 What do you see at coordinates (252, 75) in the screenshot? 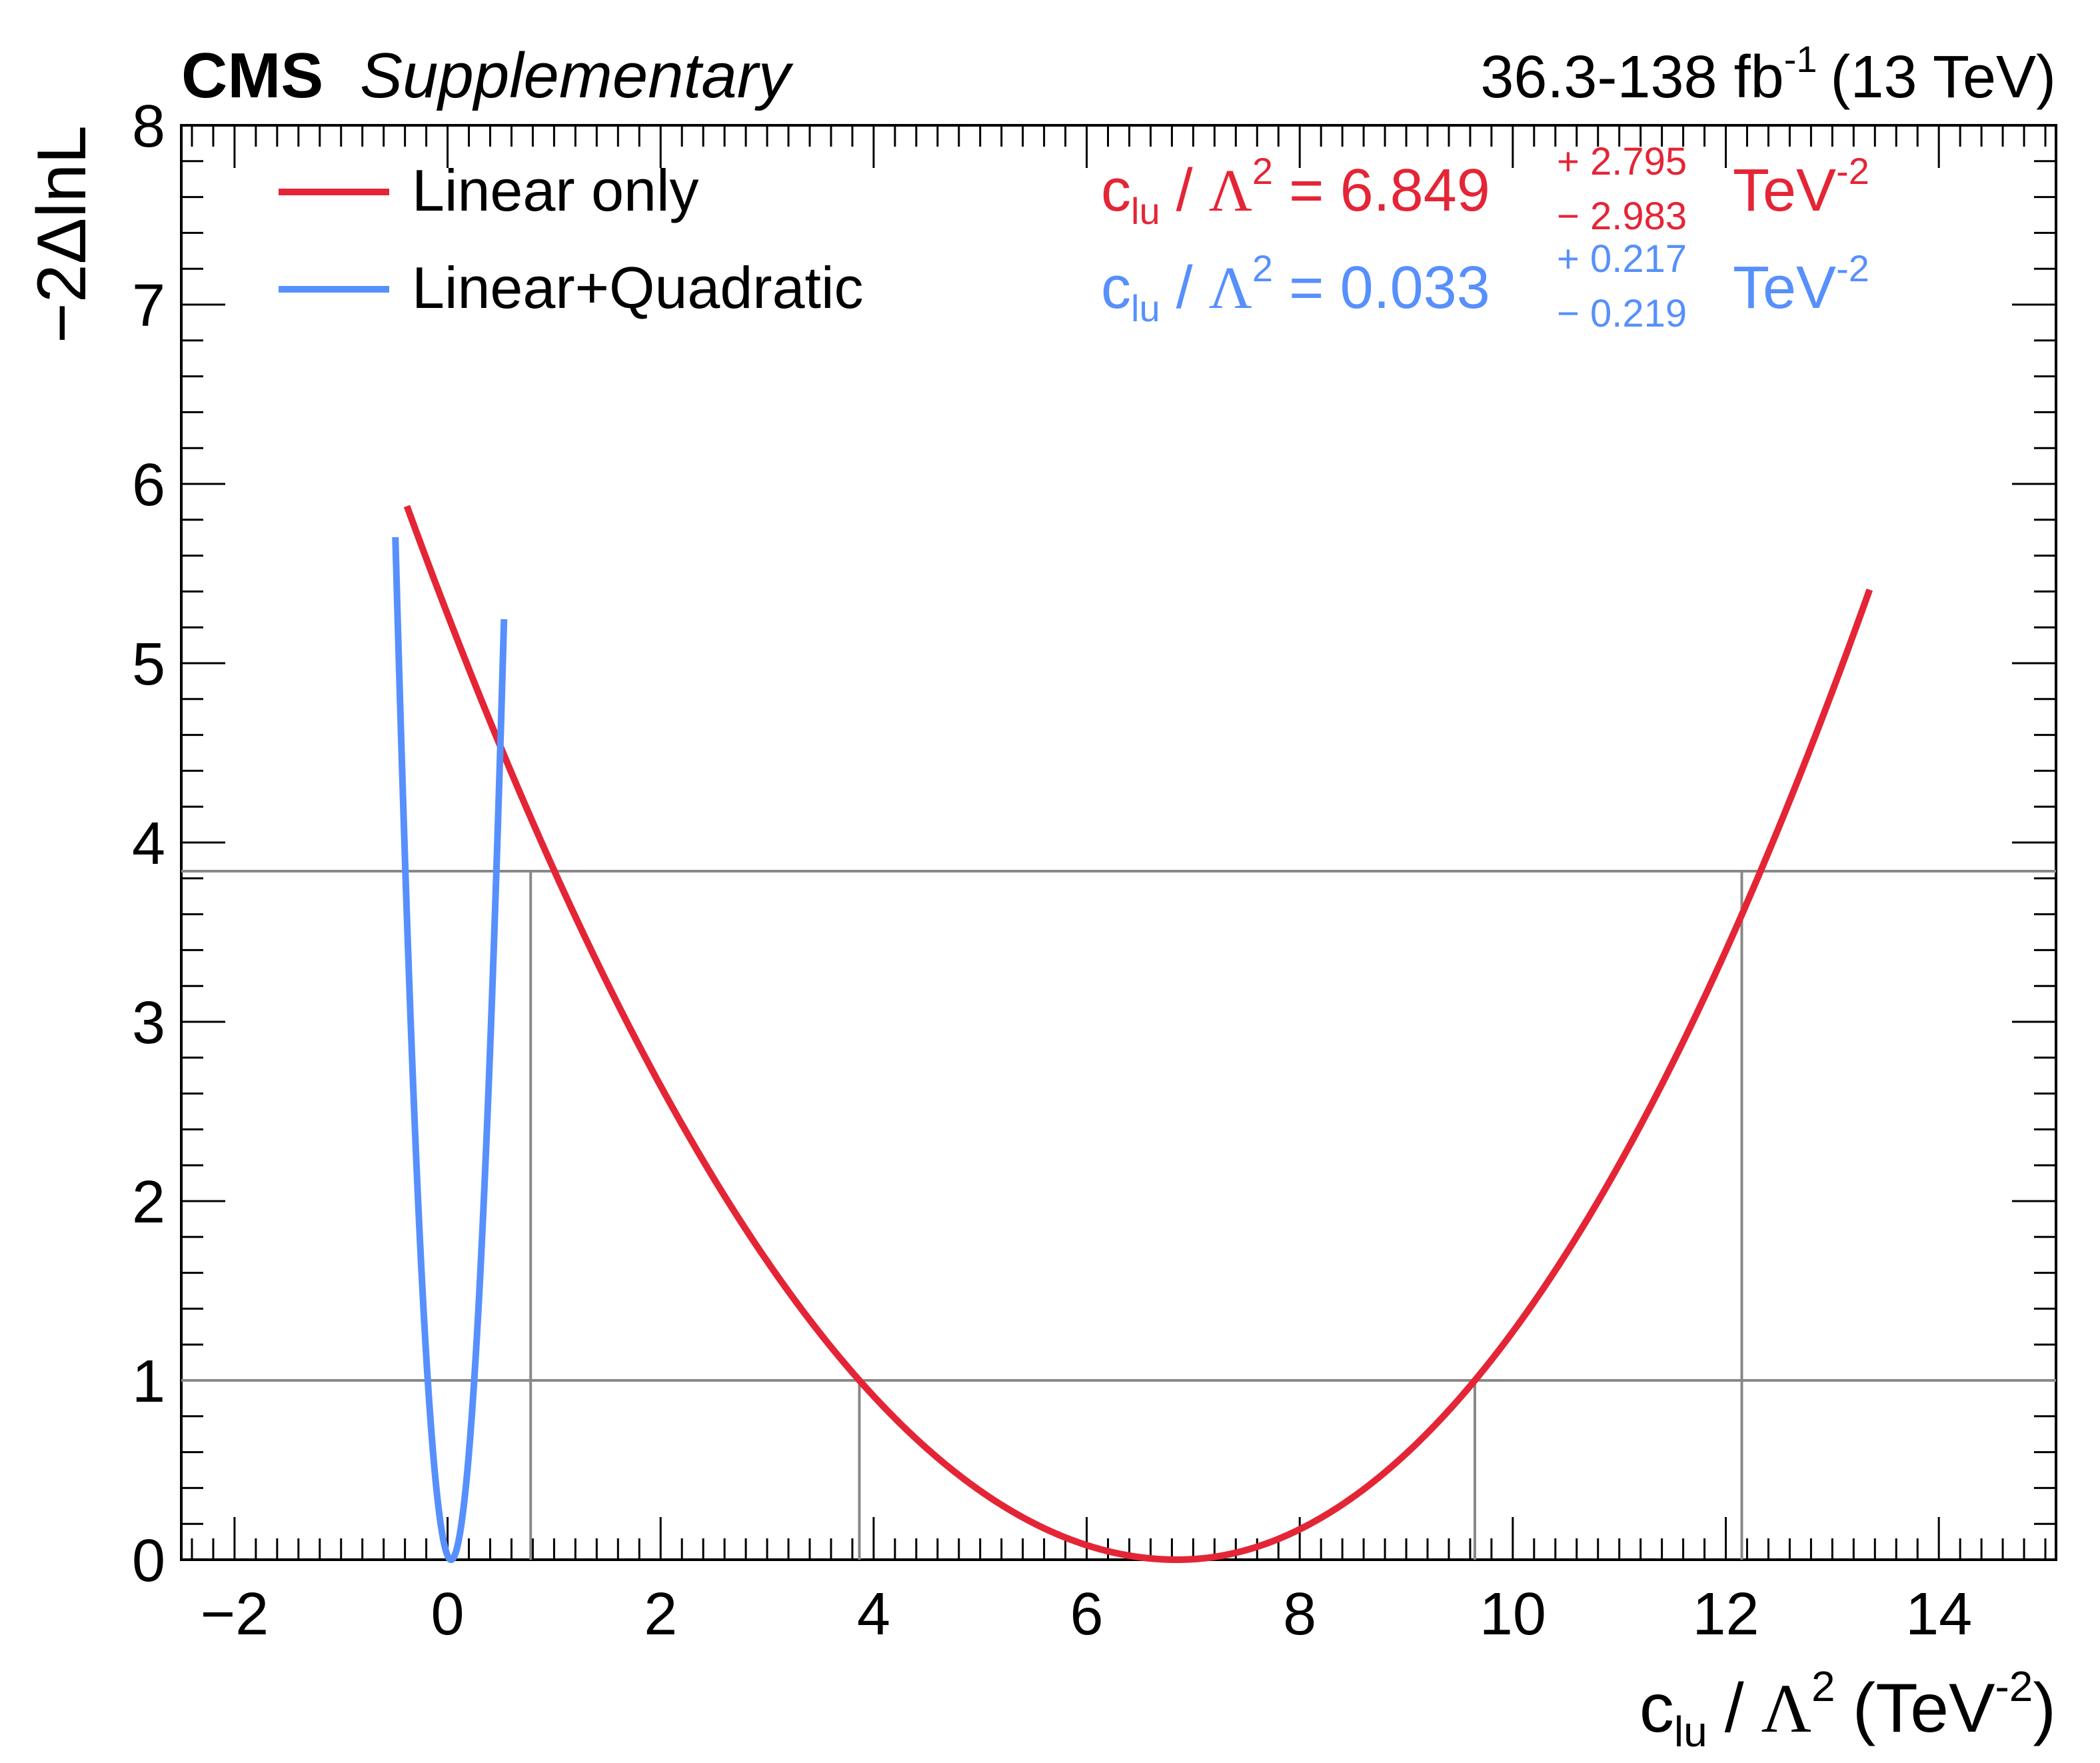
I see `experiment-label: CMS` at bounding box center [252, 75].